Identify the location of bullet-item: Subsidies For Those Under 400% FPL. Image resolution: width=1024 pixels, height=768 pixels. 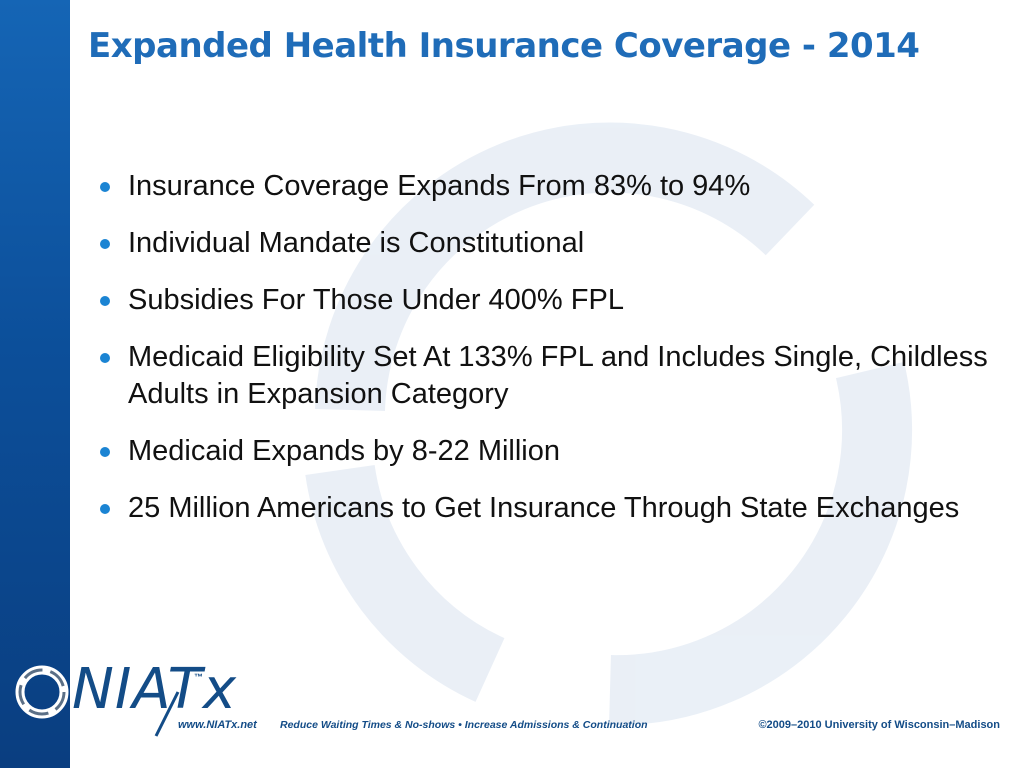
(555, 300).